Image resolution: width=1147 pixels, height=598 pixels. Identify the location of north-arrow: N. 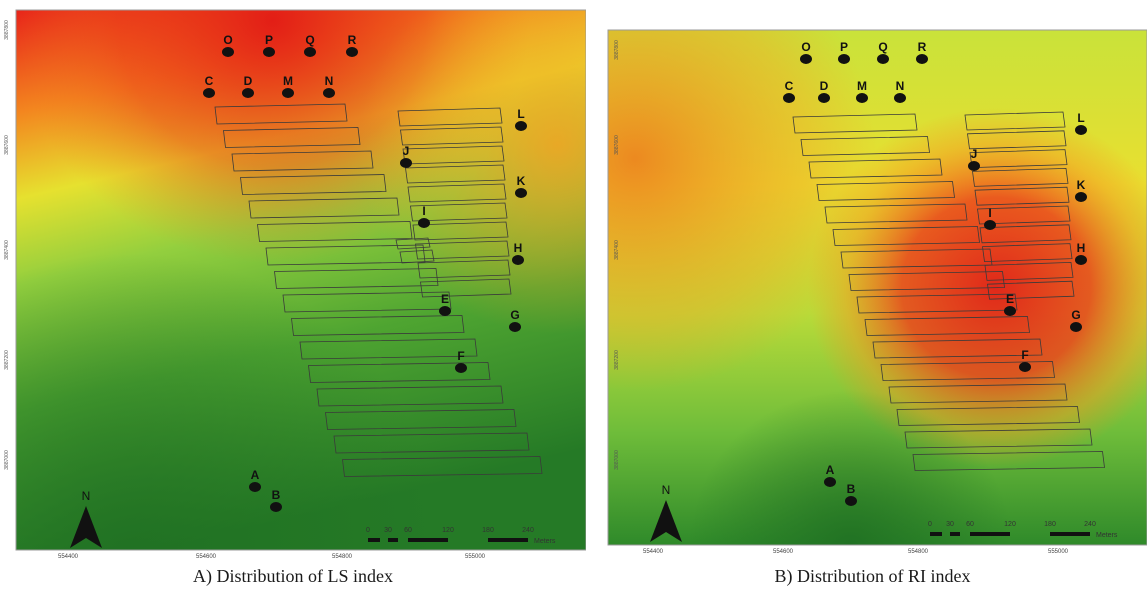
(86, 518).